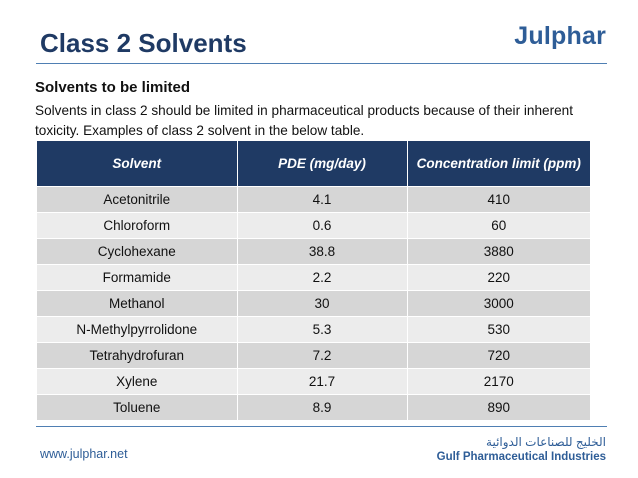 The image size is (638, 478). Describe the element at coordinates (322, 251) in the screenshot. I see `cell-pde: 38.8` at that location.